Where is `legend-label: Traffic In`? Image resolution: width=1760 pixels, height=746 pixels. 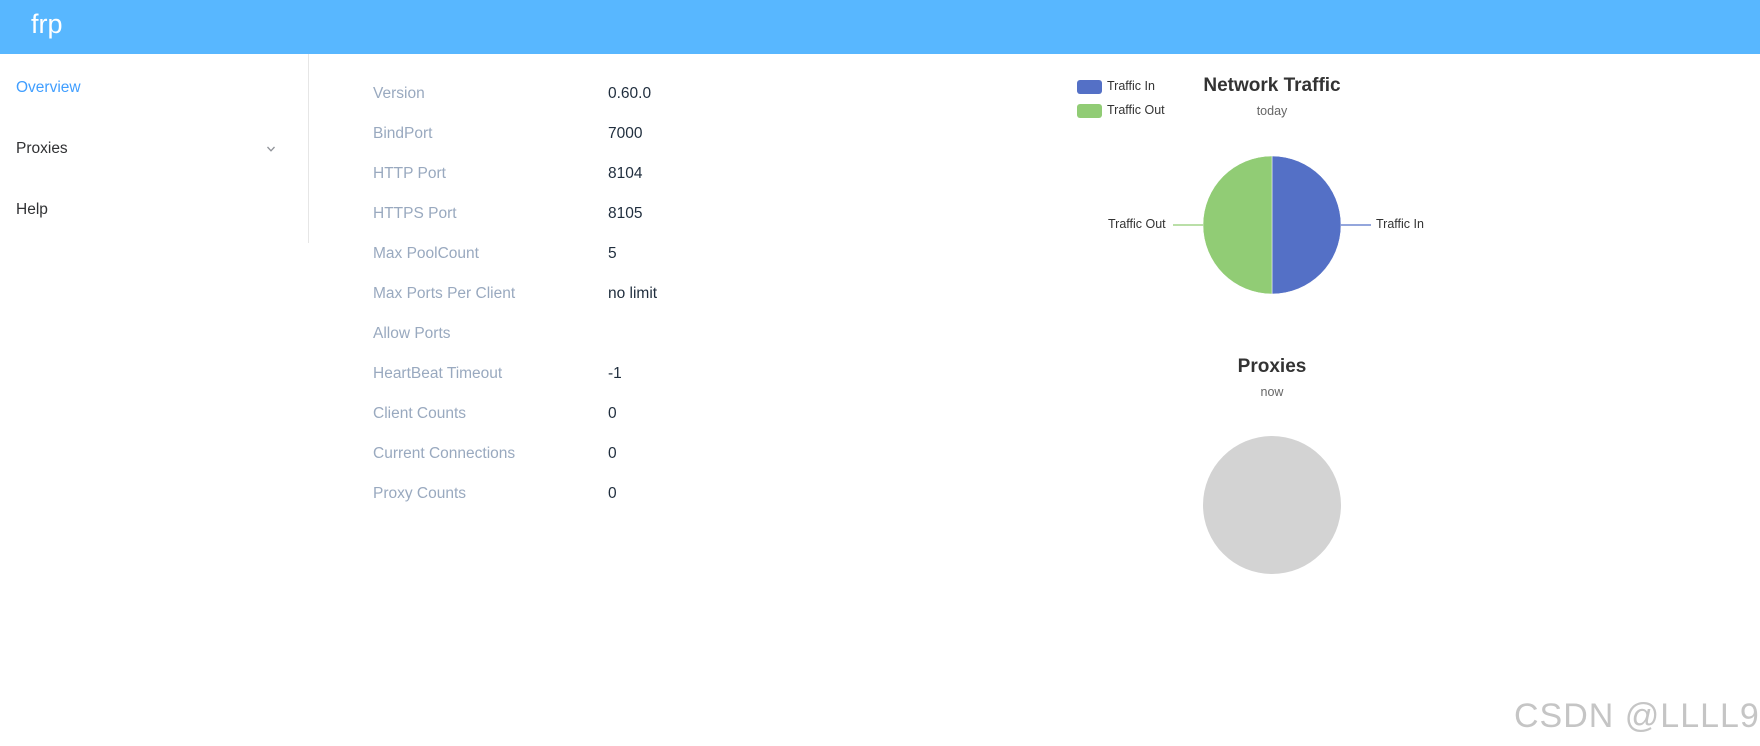 legend-label: Traffic In is located at coordinates (1131, 86).